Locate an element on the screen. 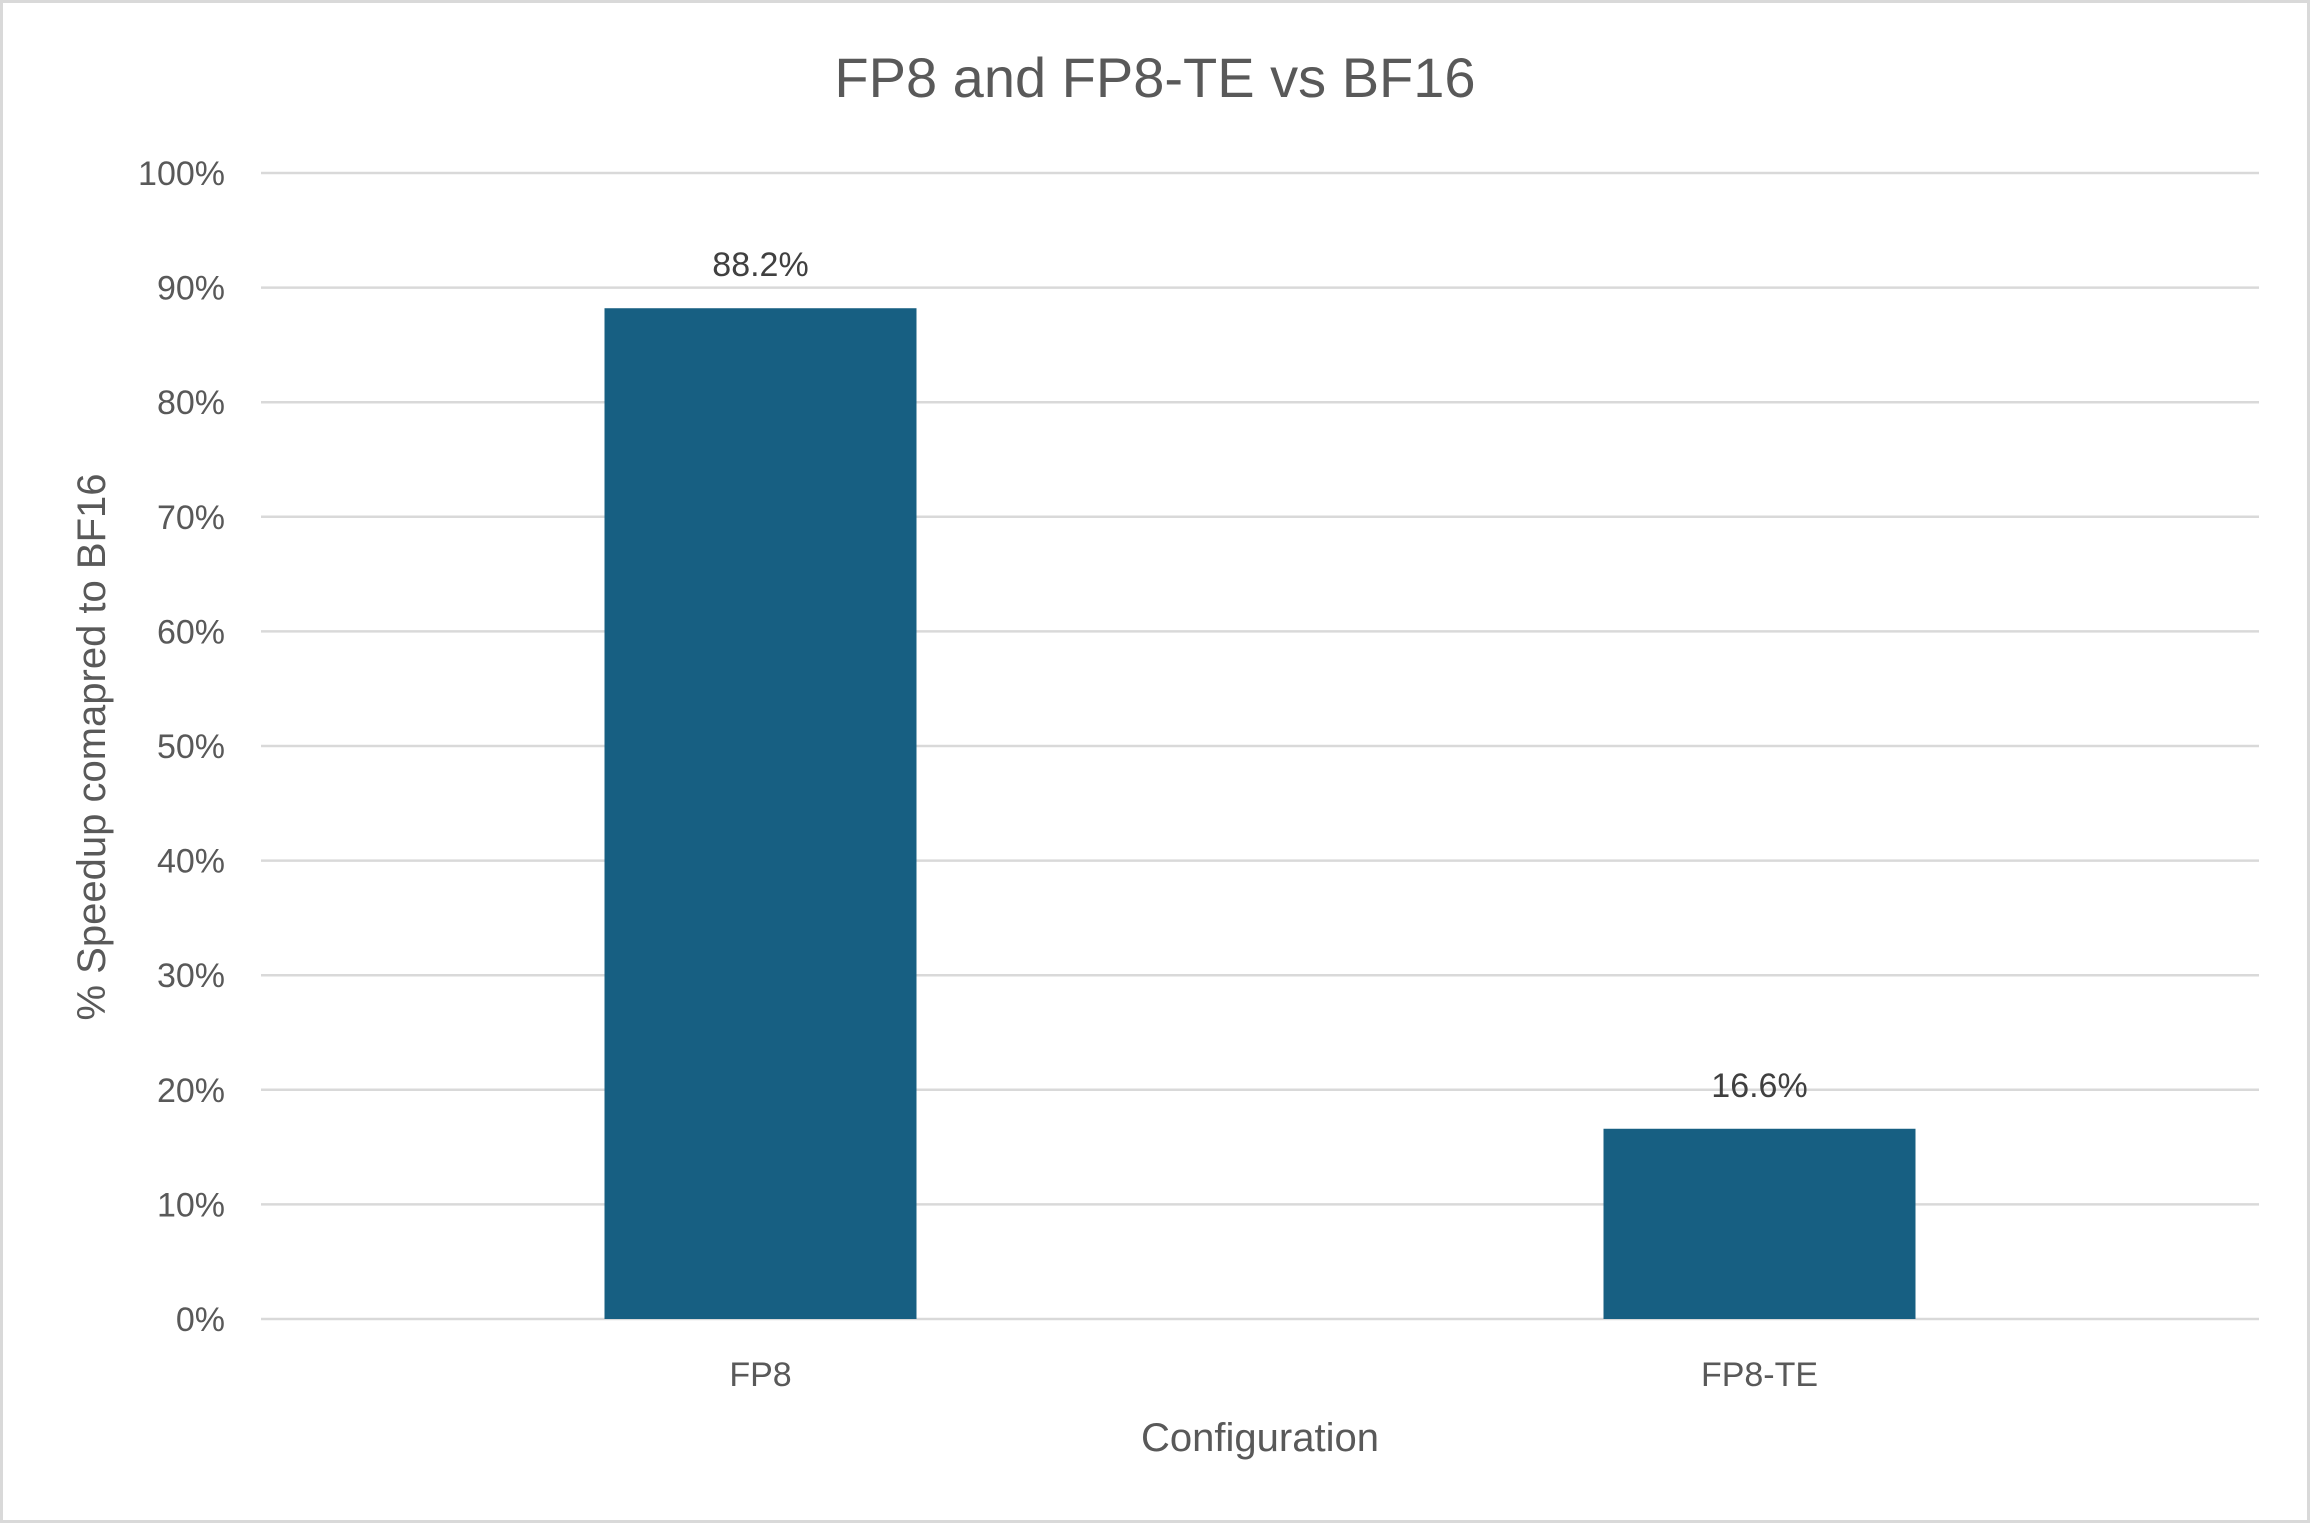 The height and width of the screenshot is (1523, 2310). y-tick-label: 100% is located at coordinates (181, 174).